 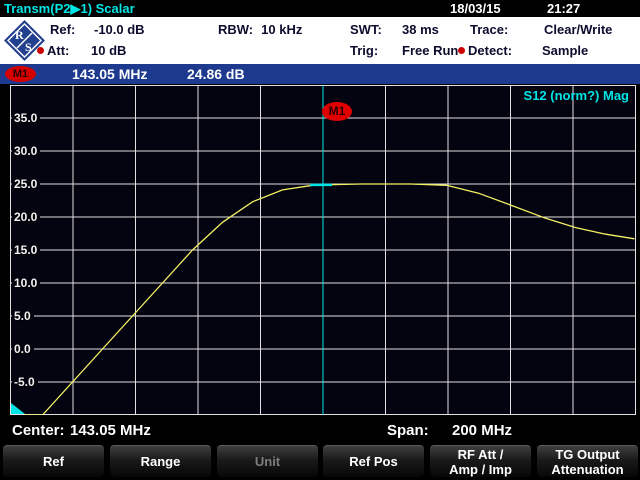 I want to click on frequency-status-bar: Center: 143.05 MHz Span: 200 MHz, so click(x=320, y=430).